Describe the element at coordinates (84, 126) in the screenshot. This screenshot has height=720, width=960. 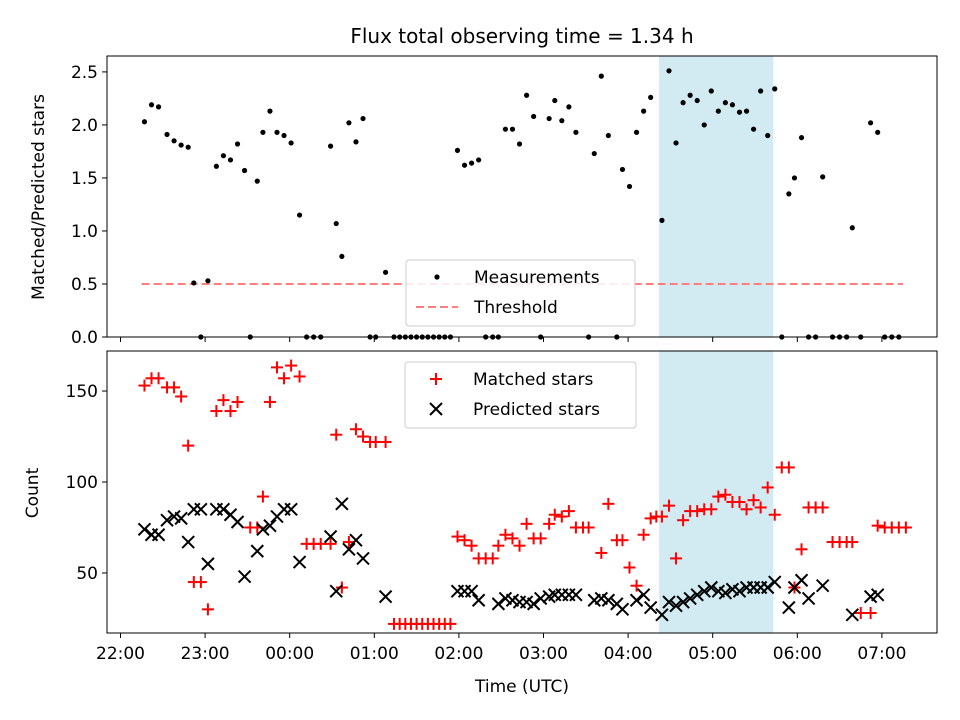
I see `top-y-tick-label: 2.0` at that location.